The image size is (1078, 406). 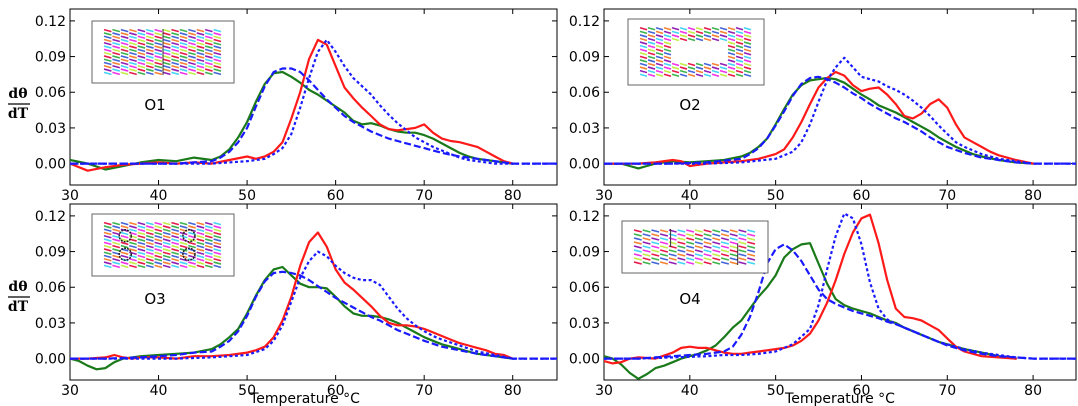 What do you see at coordinates (163, 245) in the screenshot?
I see `dna-origami-lattice-icon` at bounding box center [163, 245].